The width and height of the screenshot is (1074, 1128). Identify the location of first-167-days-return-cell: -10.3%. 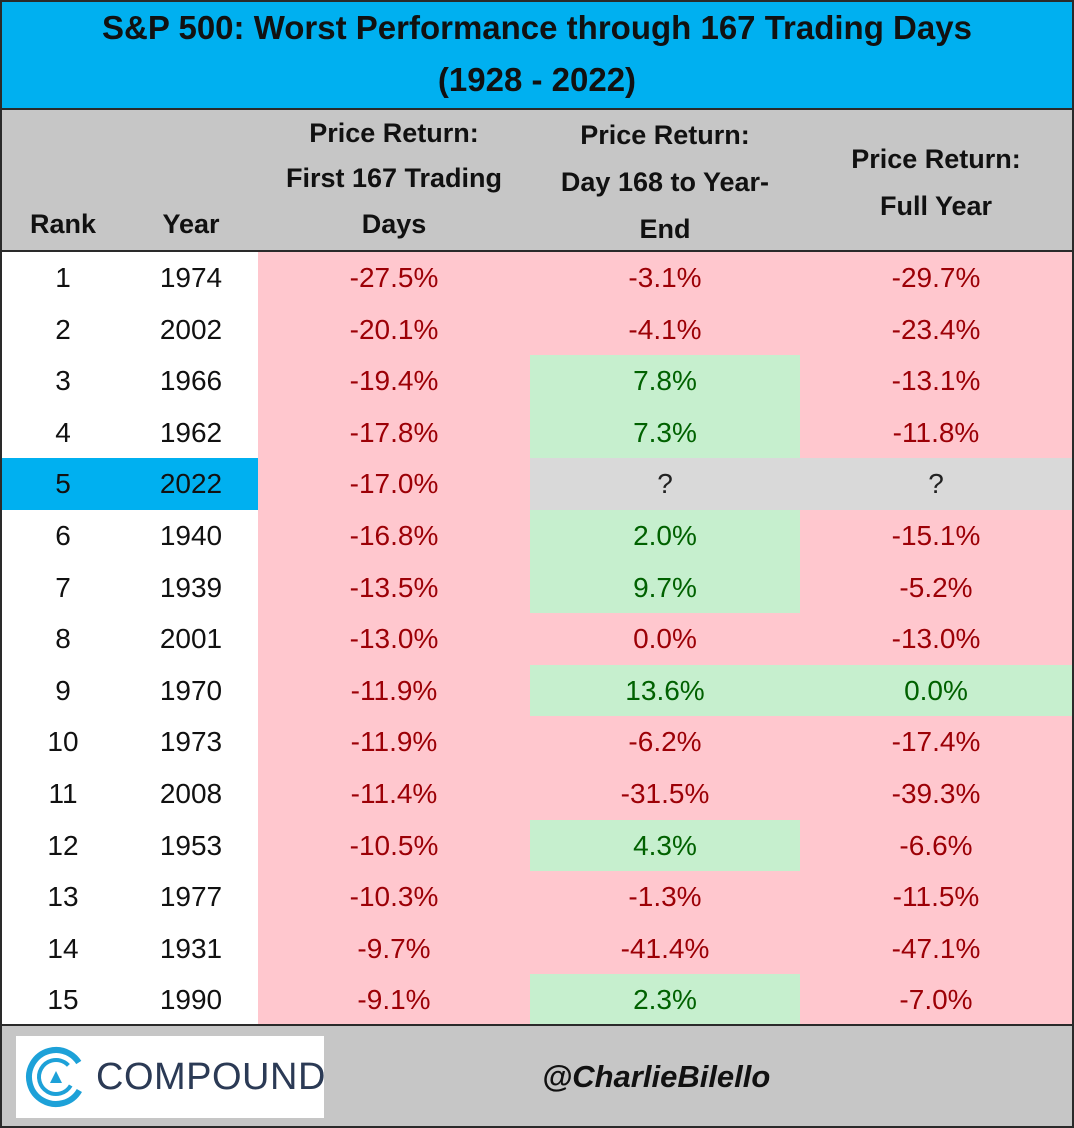
(394, 897).